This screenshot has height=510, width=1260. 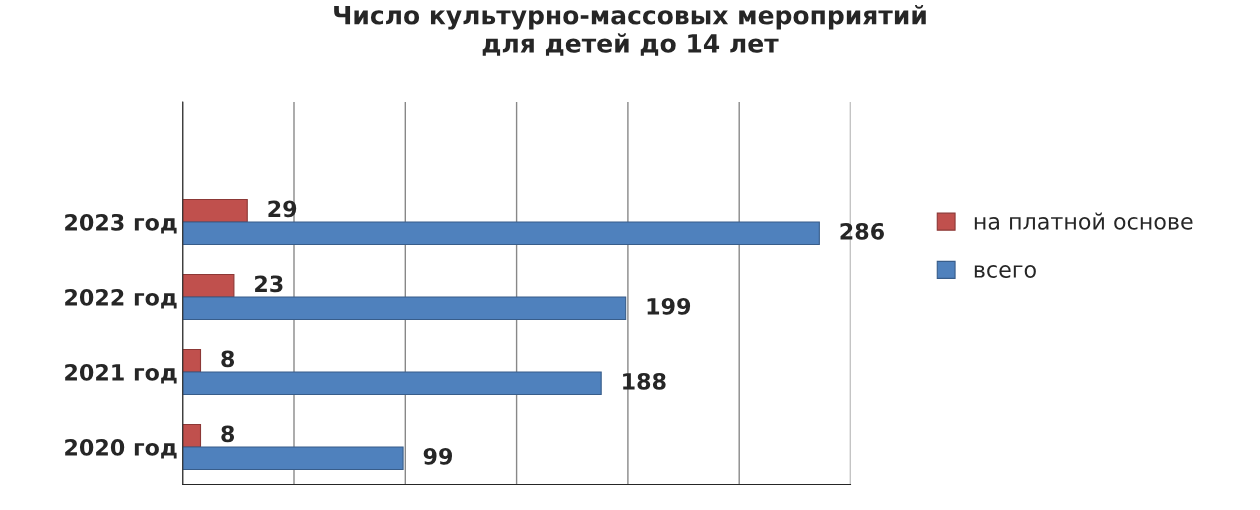 What do you see at coordinates (1005, 271) in the screenshot?
I see `legend-label: всего` at bounding box center [1005, 271].